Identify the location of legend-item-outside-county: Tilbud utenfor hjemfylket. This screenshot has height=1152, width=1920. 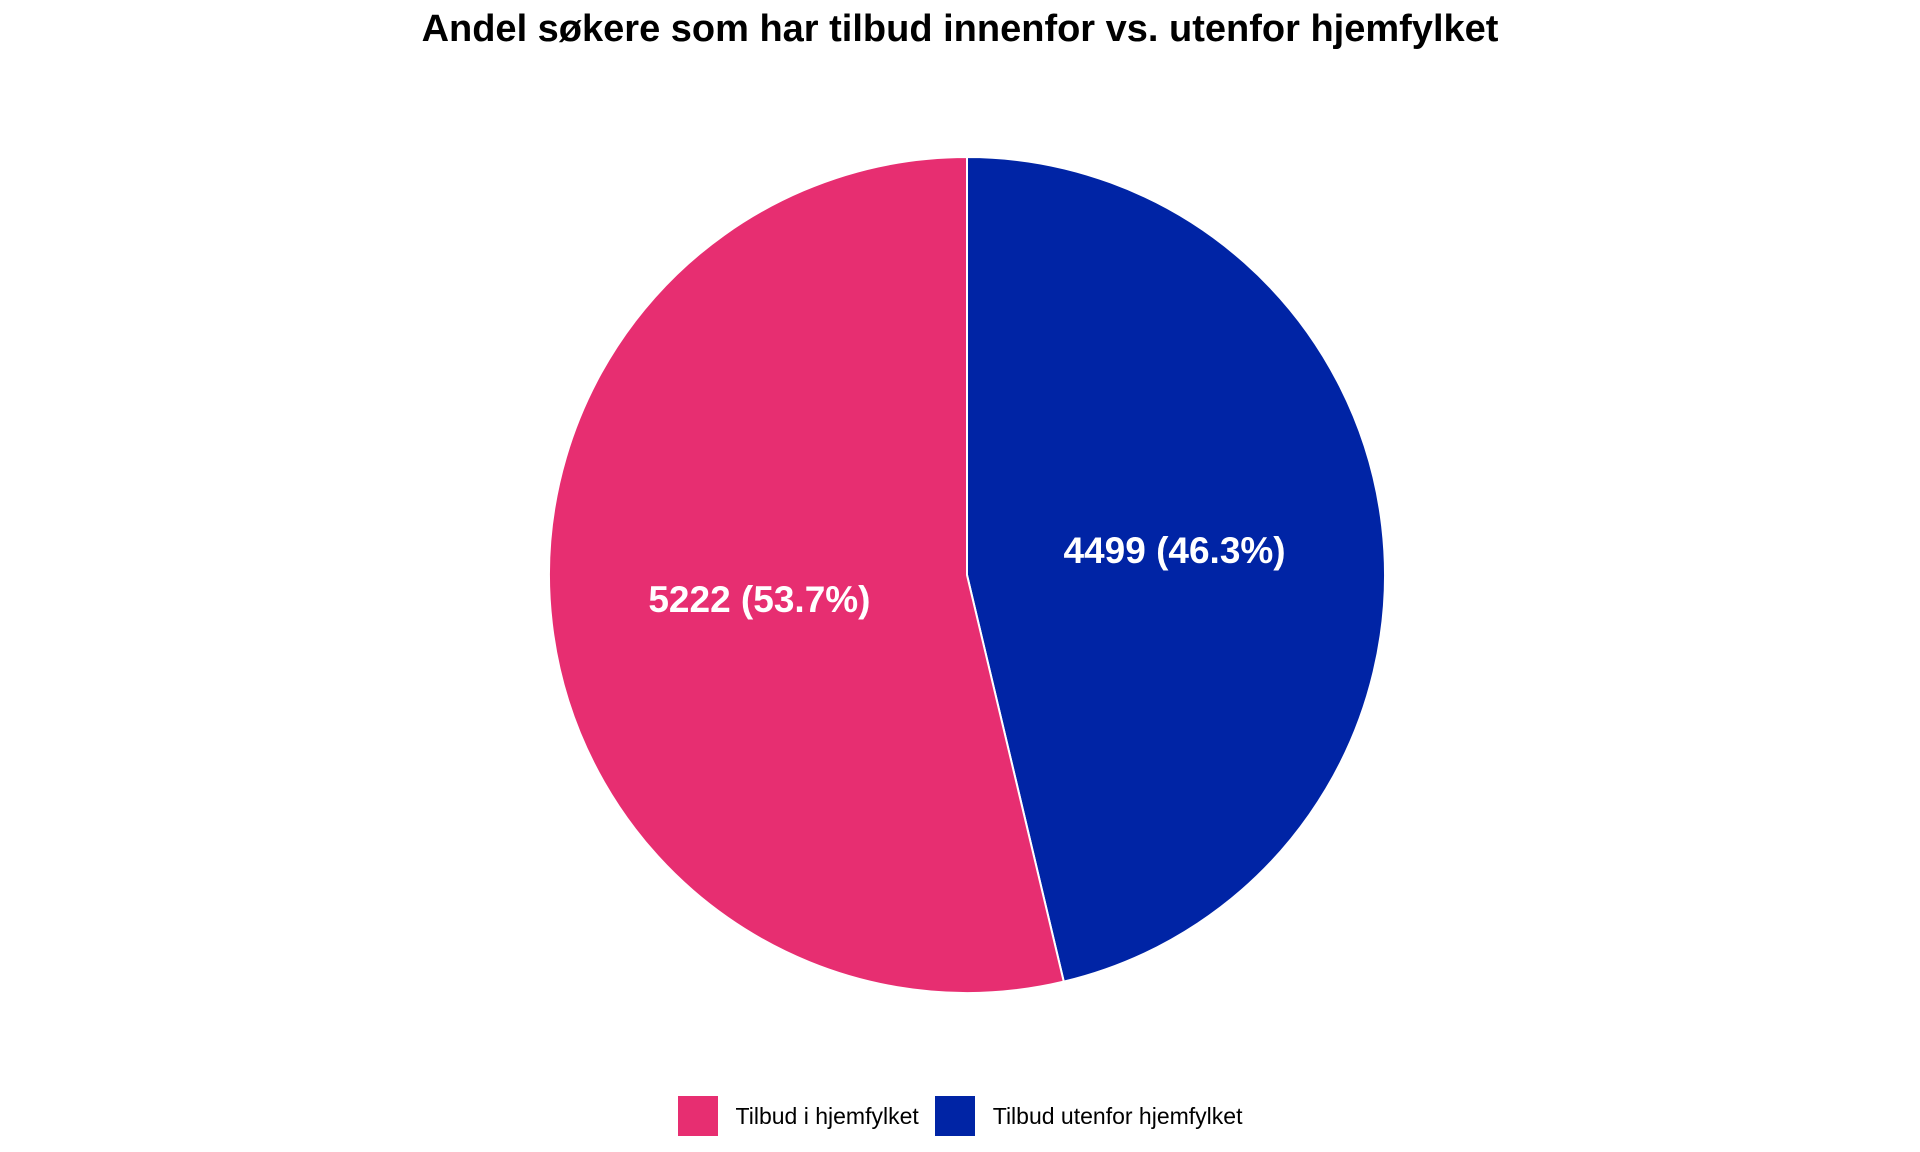
(1088, 1116).